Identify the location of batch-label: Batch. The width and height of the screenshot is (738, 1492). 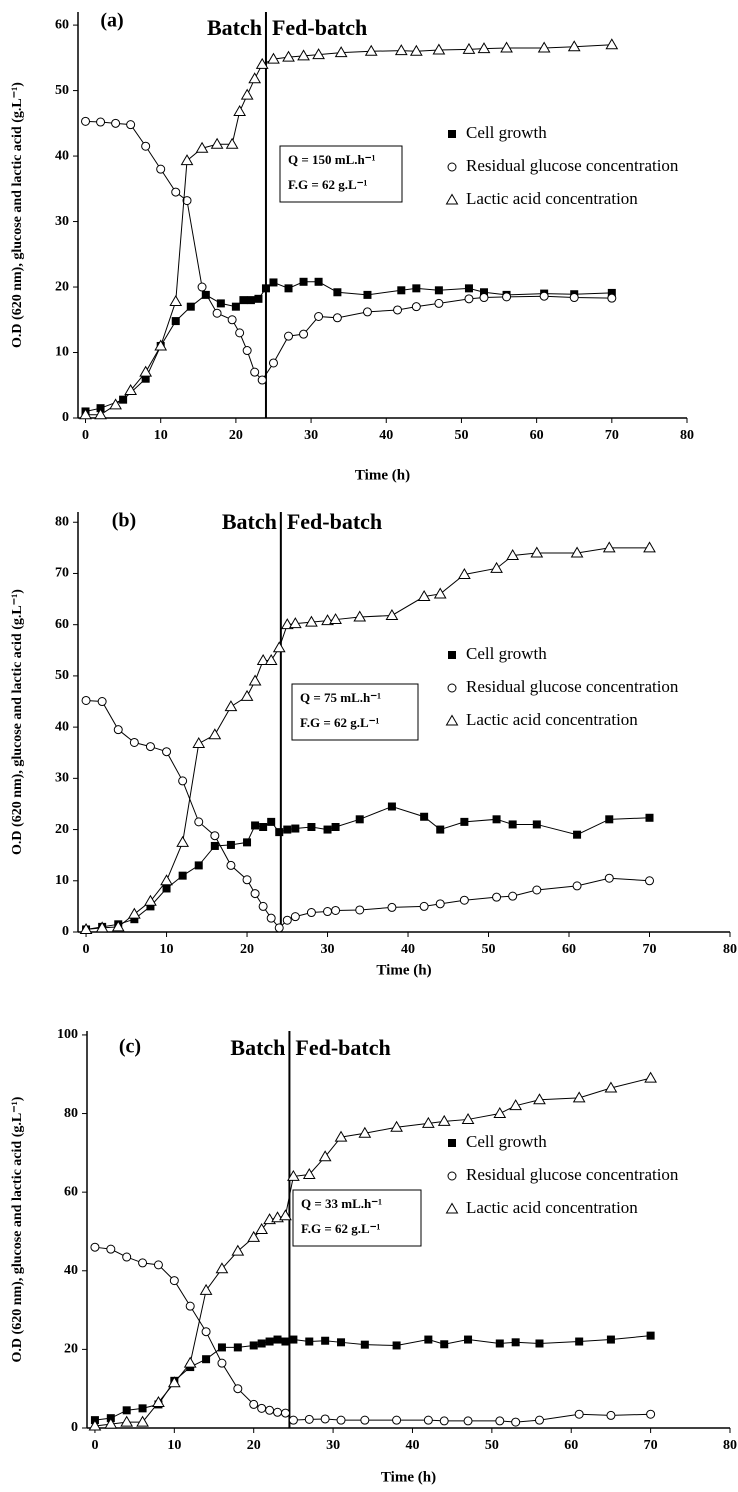
(249, 521).